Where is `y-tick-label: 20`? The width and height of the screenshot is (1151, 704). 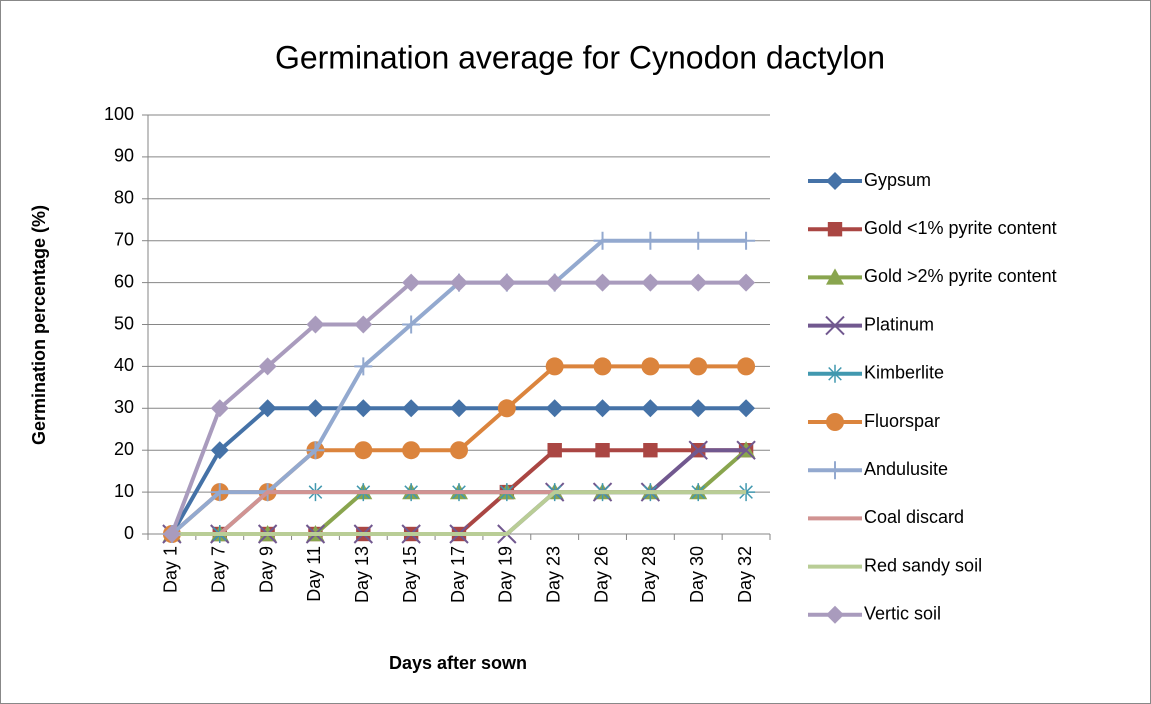
y-tick-label: 20 is located at coordinates (124, 449).